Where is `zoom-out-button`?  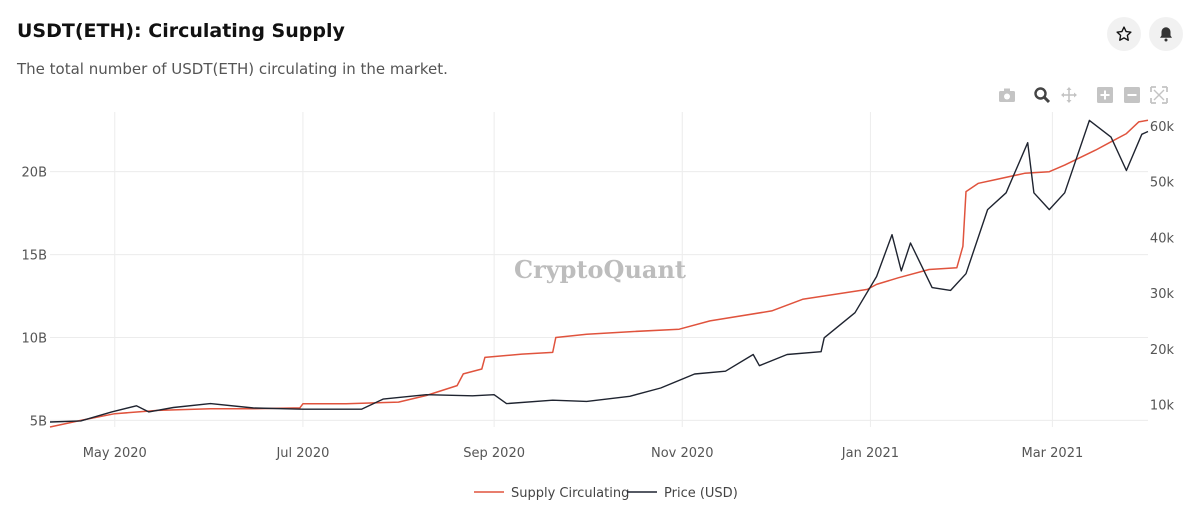 zoom-out-button is located at coordinates (1132, 95).